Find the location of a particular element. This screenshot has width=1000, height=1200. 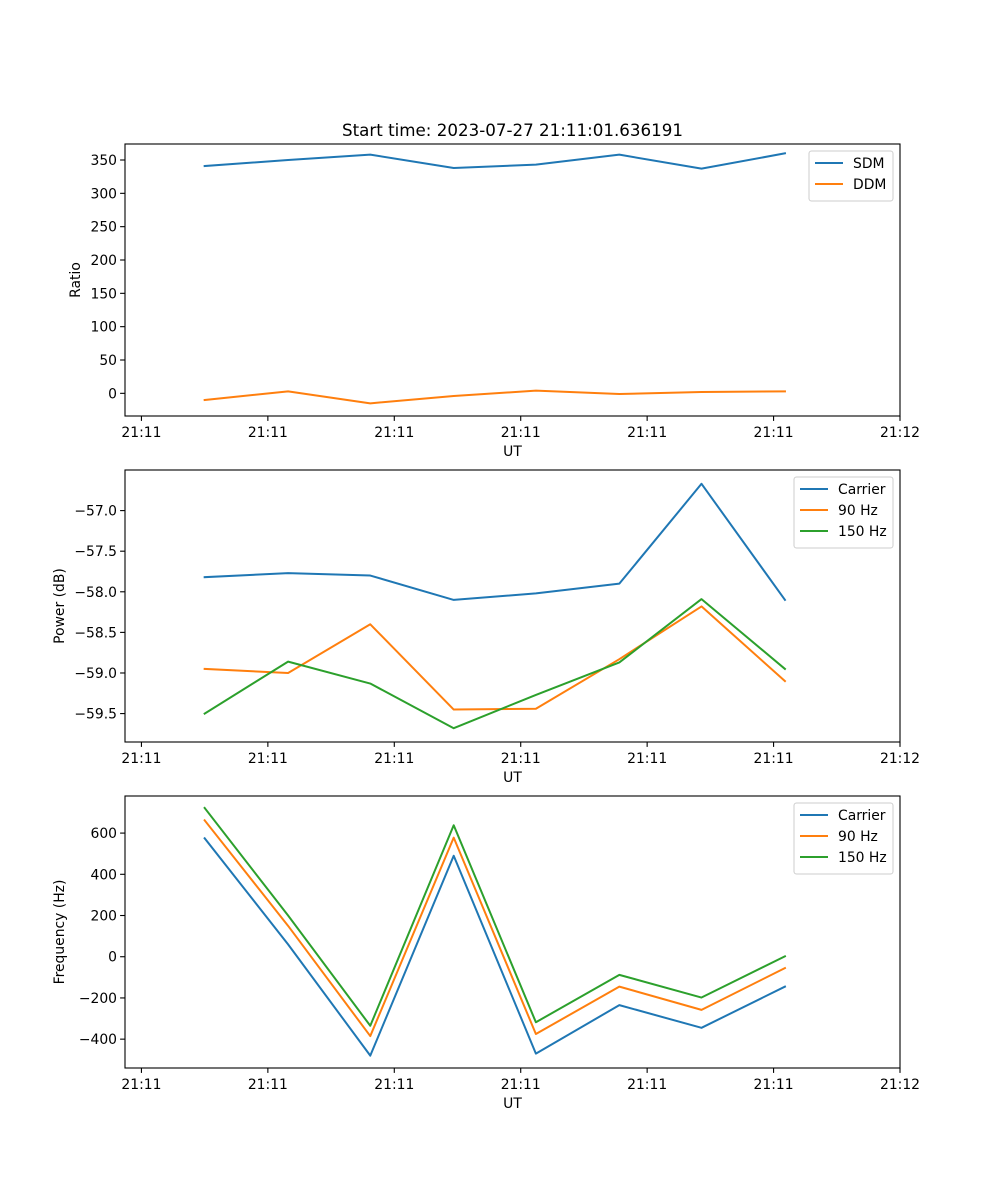

power-x-tick-label: 21:12 is located at coordinates (900, 759).